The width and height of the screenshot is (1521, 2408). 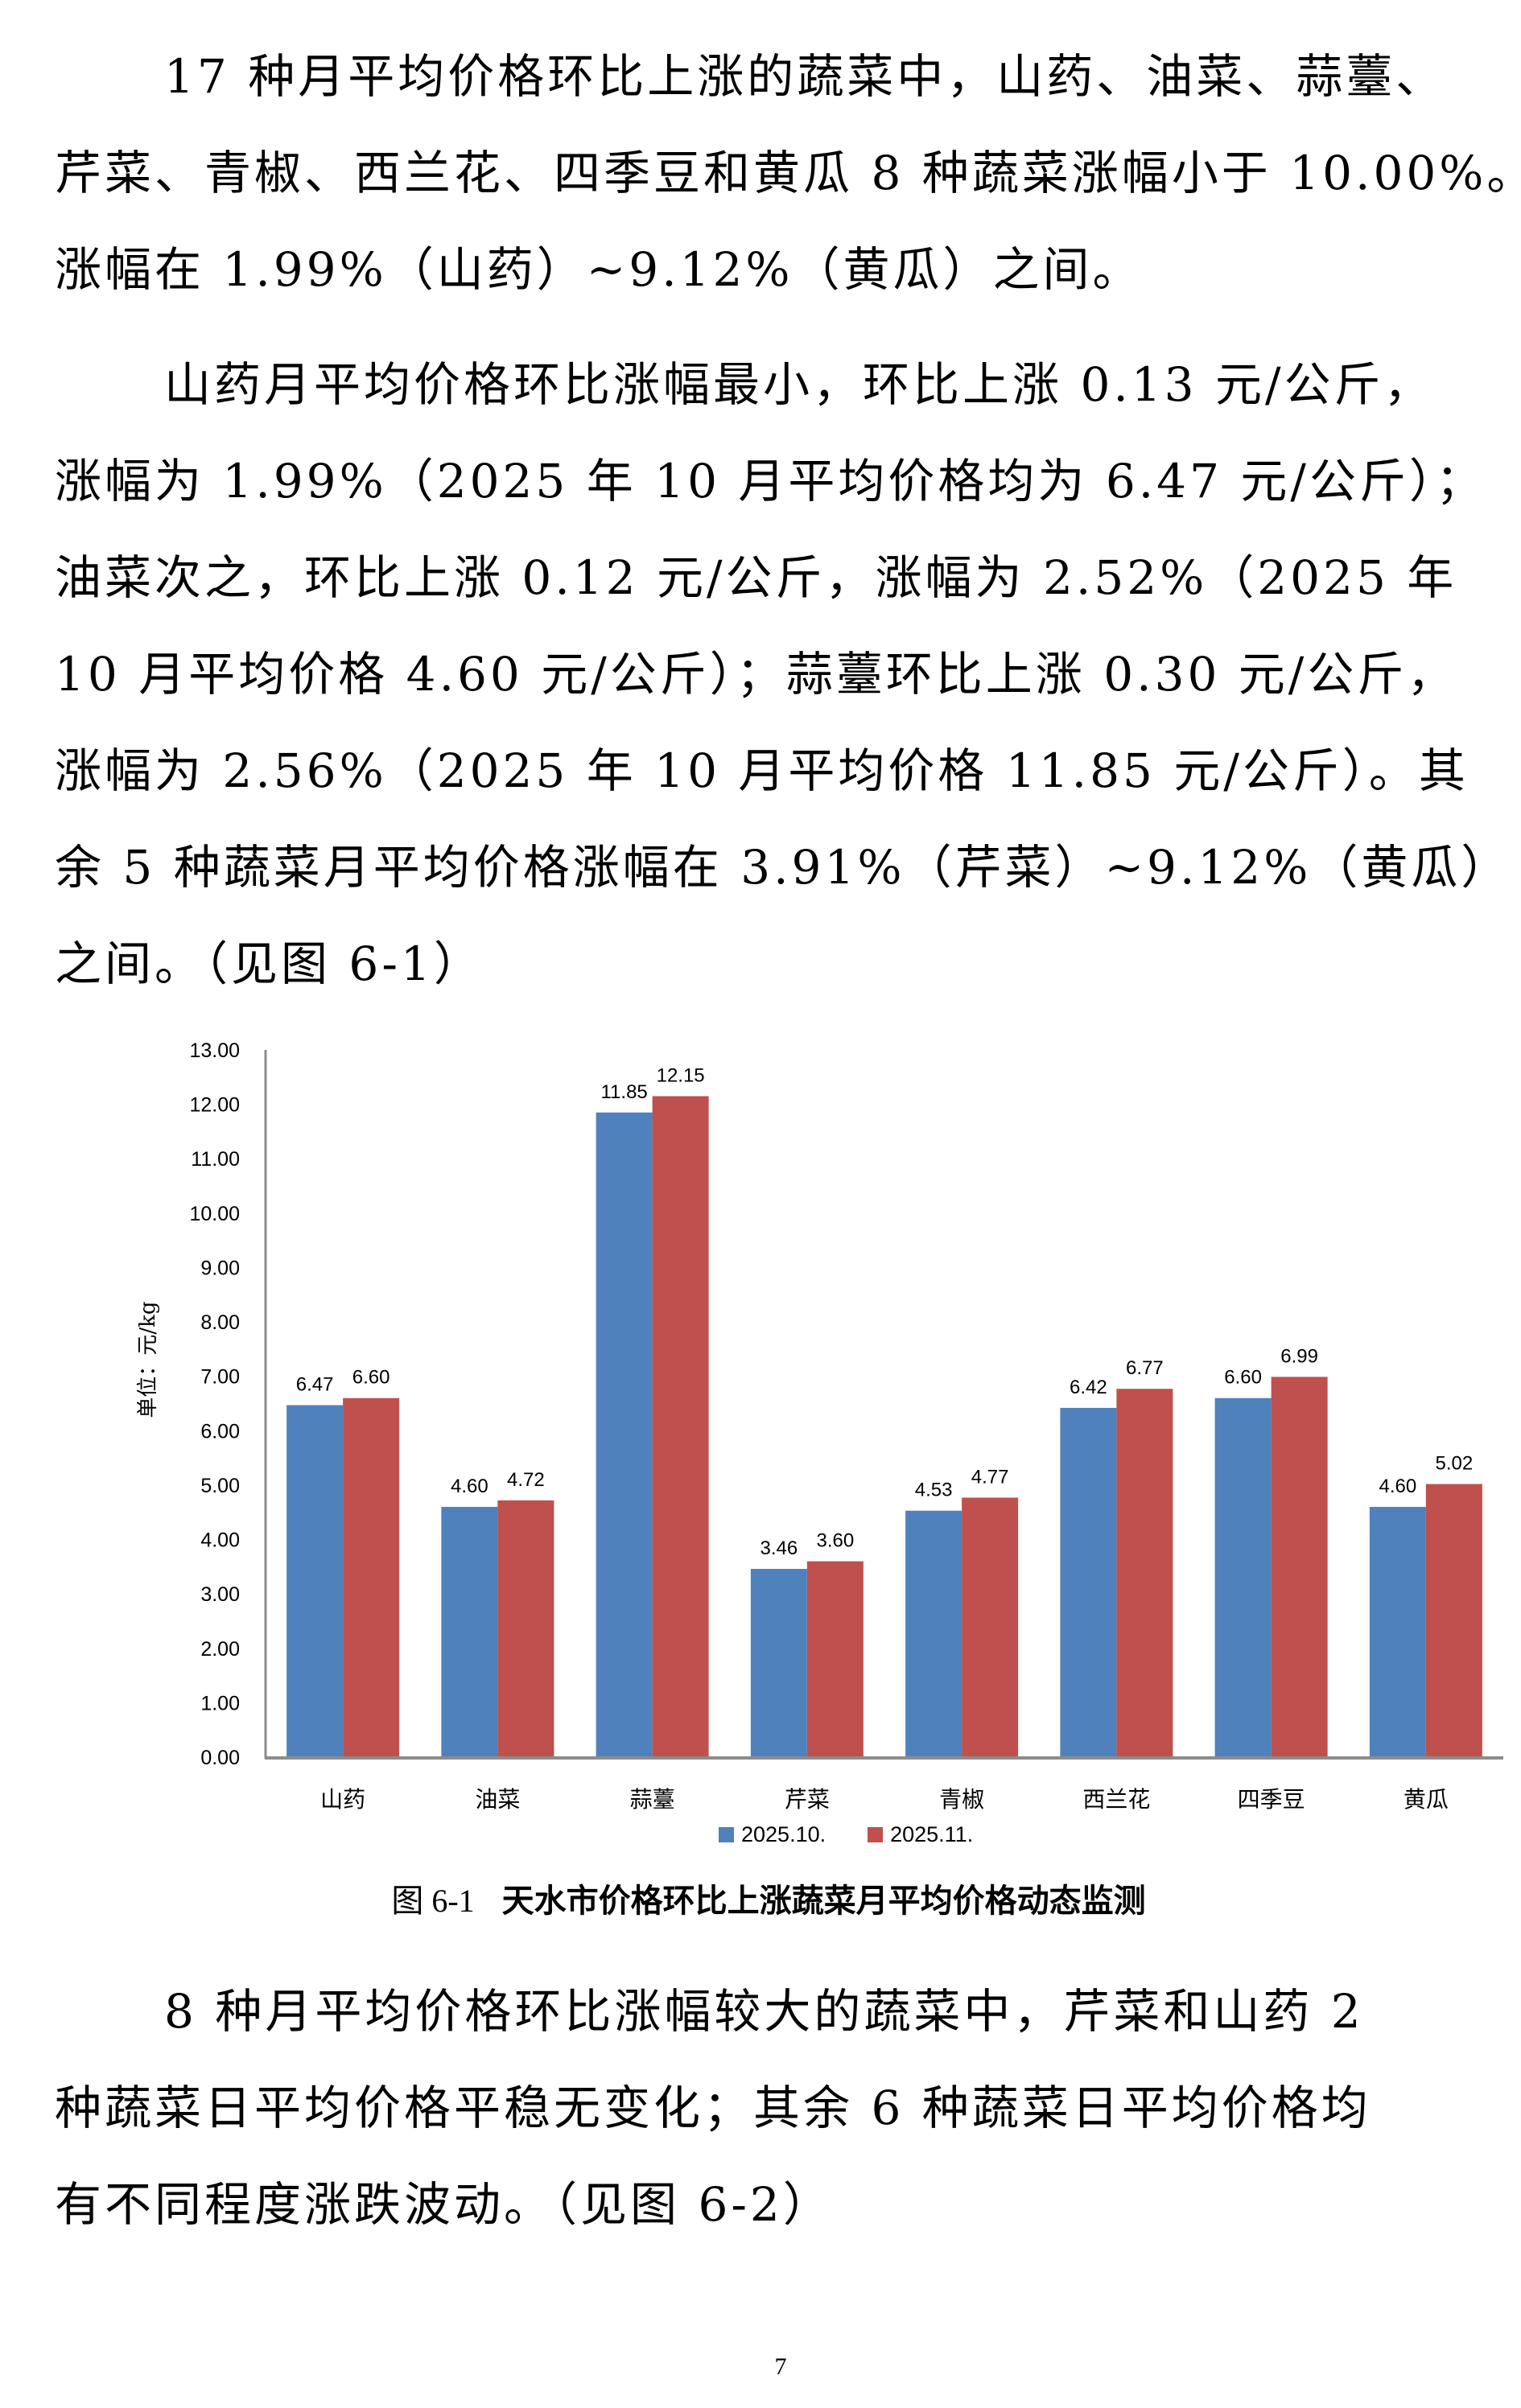 I want to click on text-line: 涨幅为 2.56%（2025 年 10 月平均价格 11.85 元/公斤）。其, so click(x=762, y=770).